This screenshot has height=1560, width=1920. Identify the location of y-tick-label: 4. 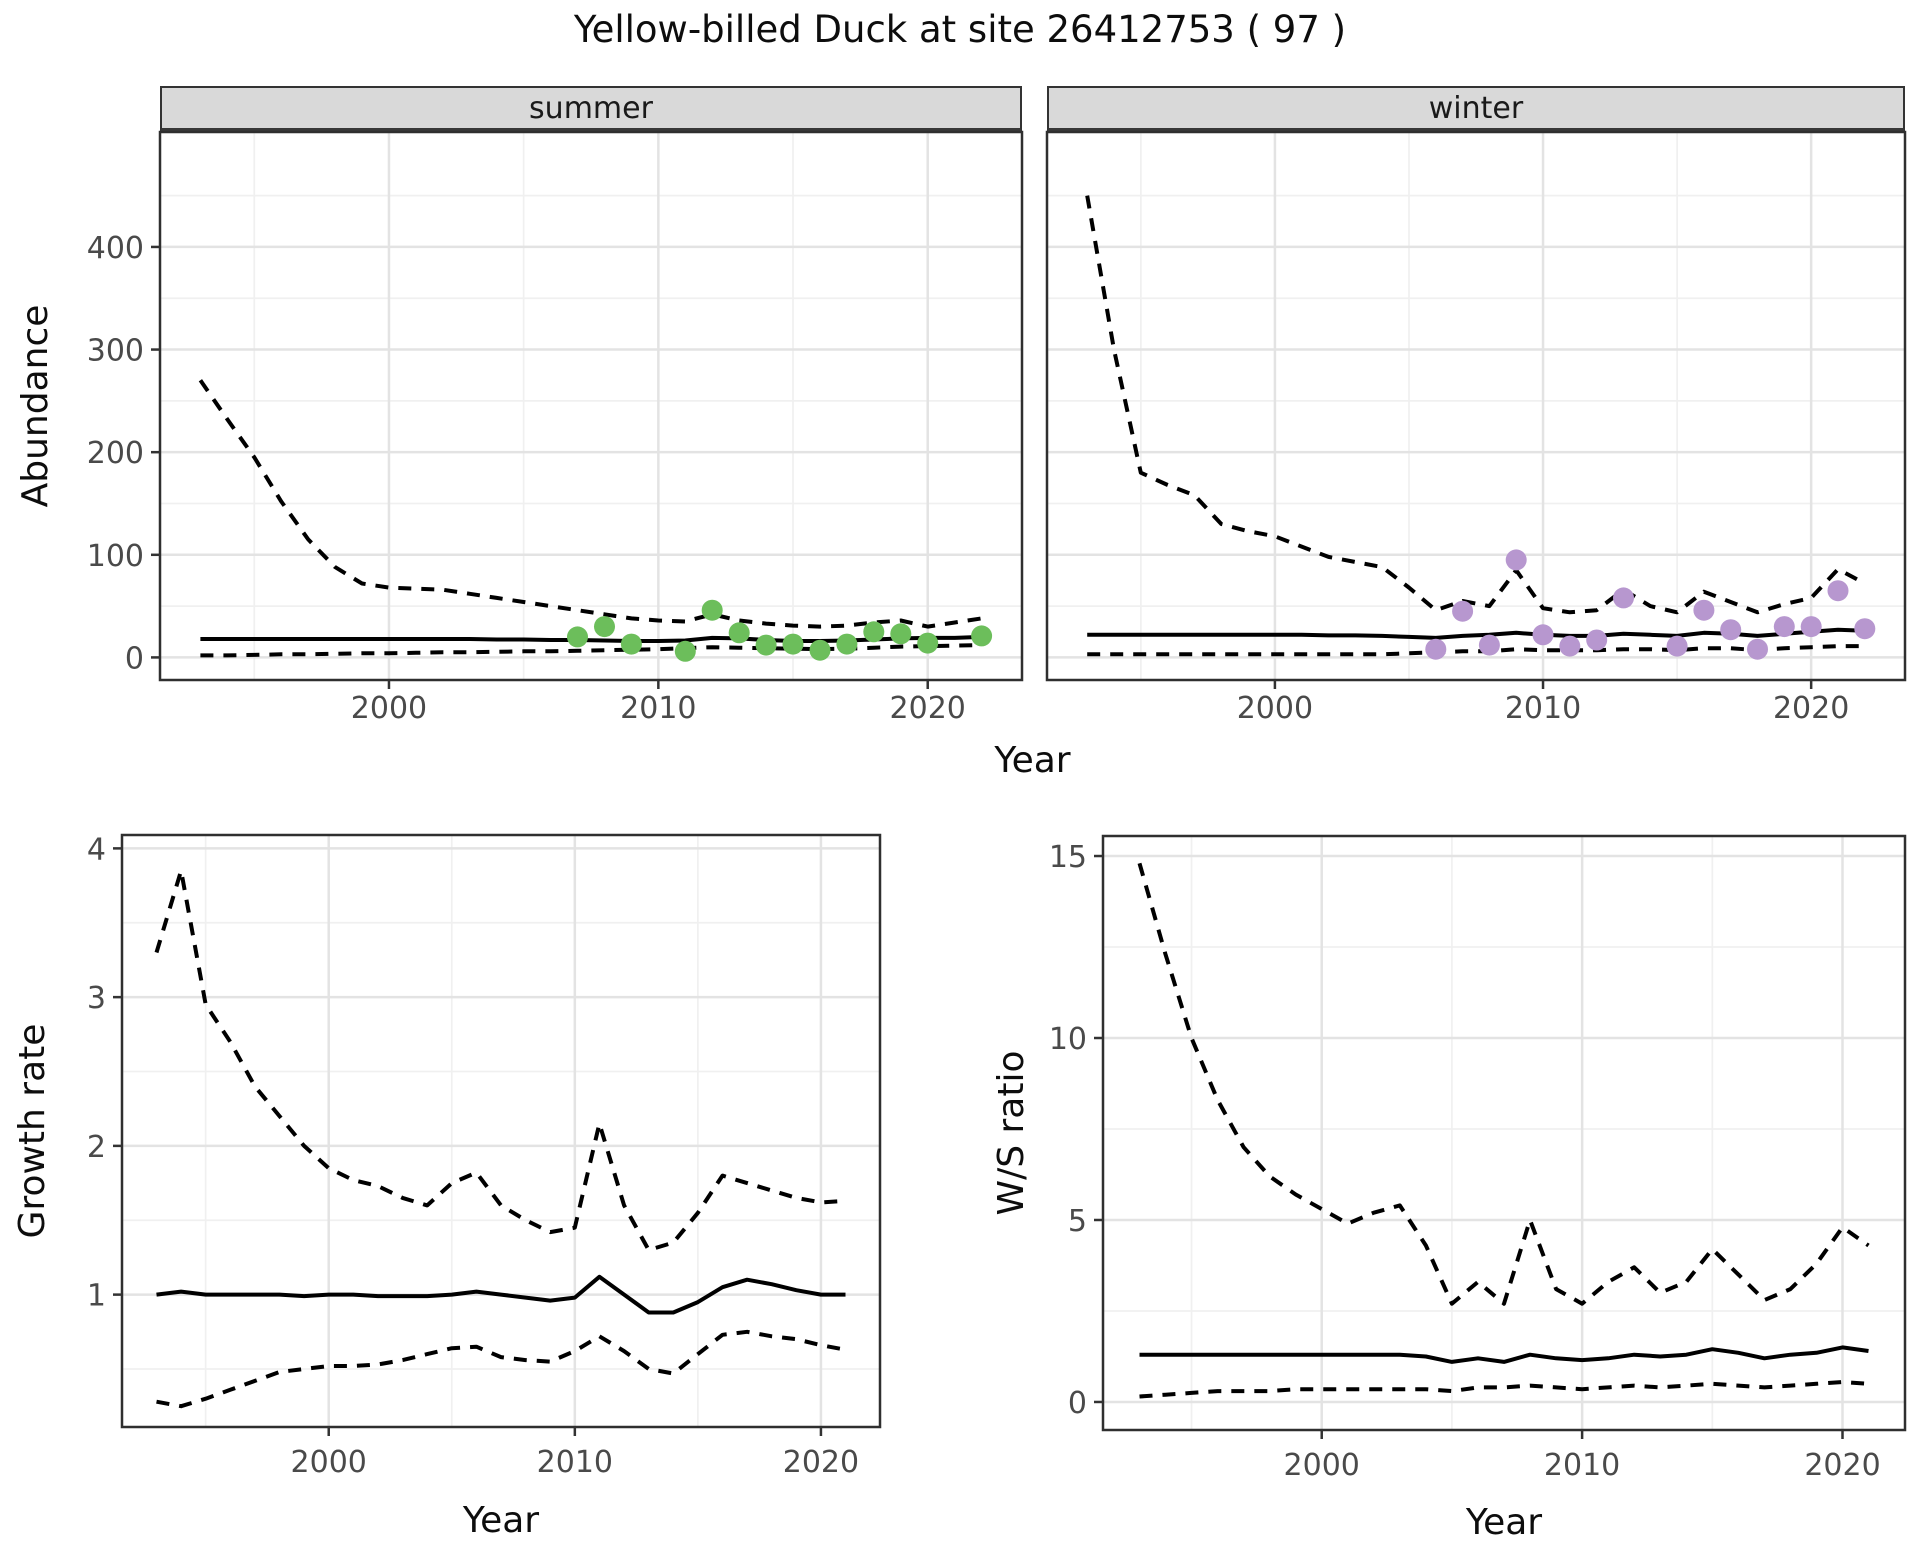
(96, 849).